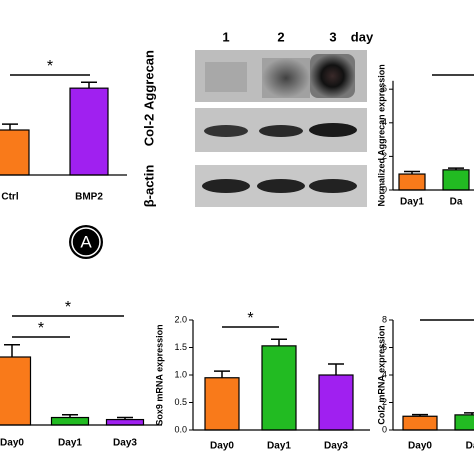 This screenshot has width=474, height=474. I want to click on row-label: Aggrecan, so click(148, 80).